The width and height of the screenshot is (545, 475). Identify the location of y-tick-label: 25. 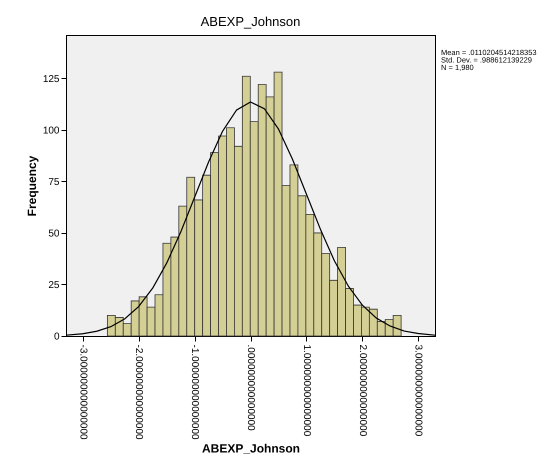
(54, 285).